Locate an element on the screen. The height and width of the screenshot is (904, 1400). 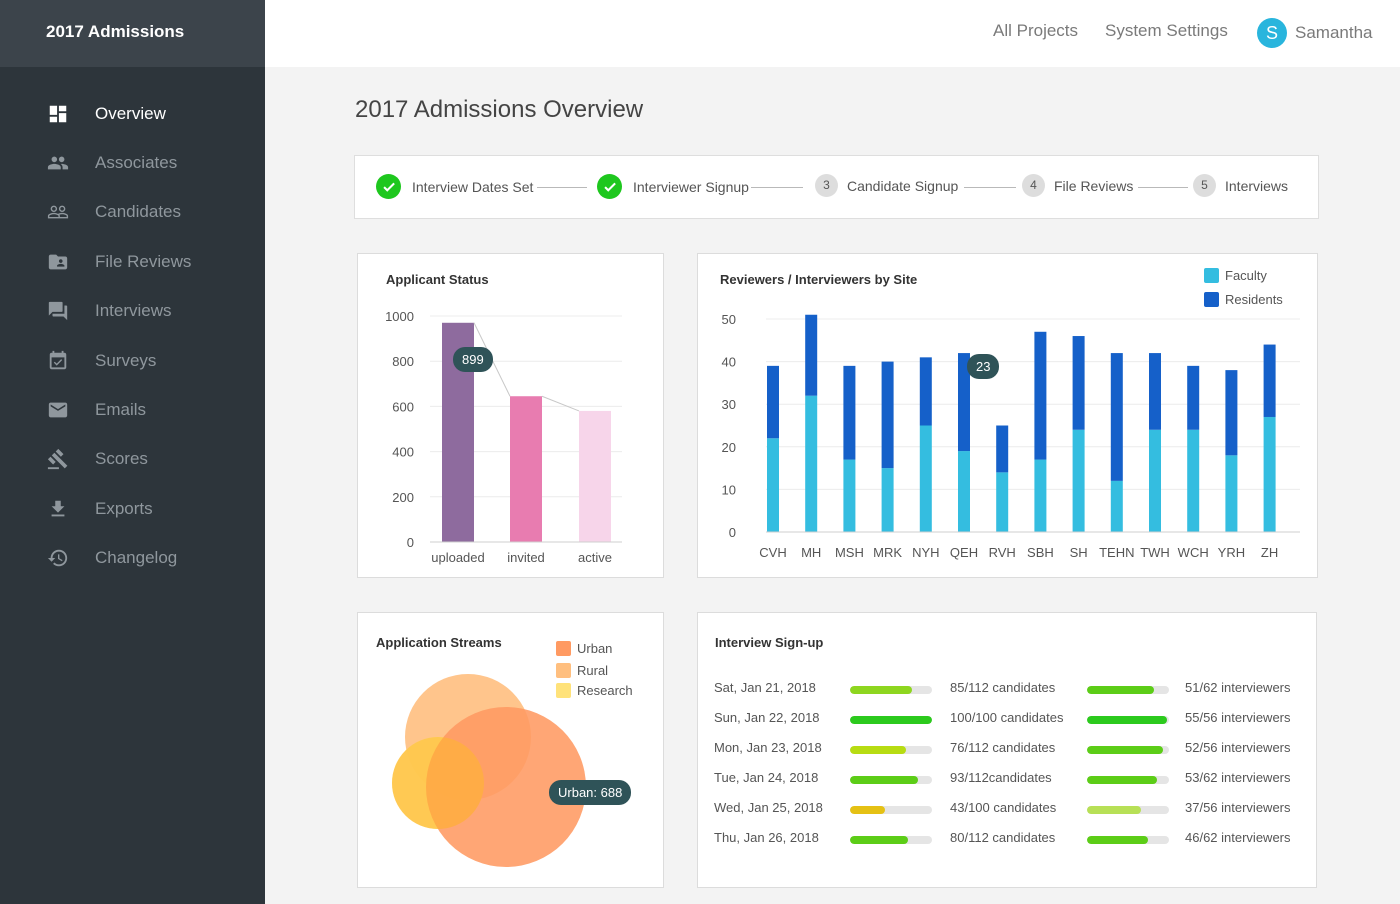
bar-tehn-faculty is located at coordinates (1116, 506).